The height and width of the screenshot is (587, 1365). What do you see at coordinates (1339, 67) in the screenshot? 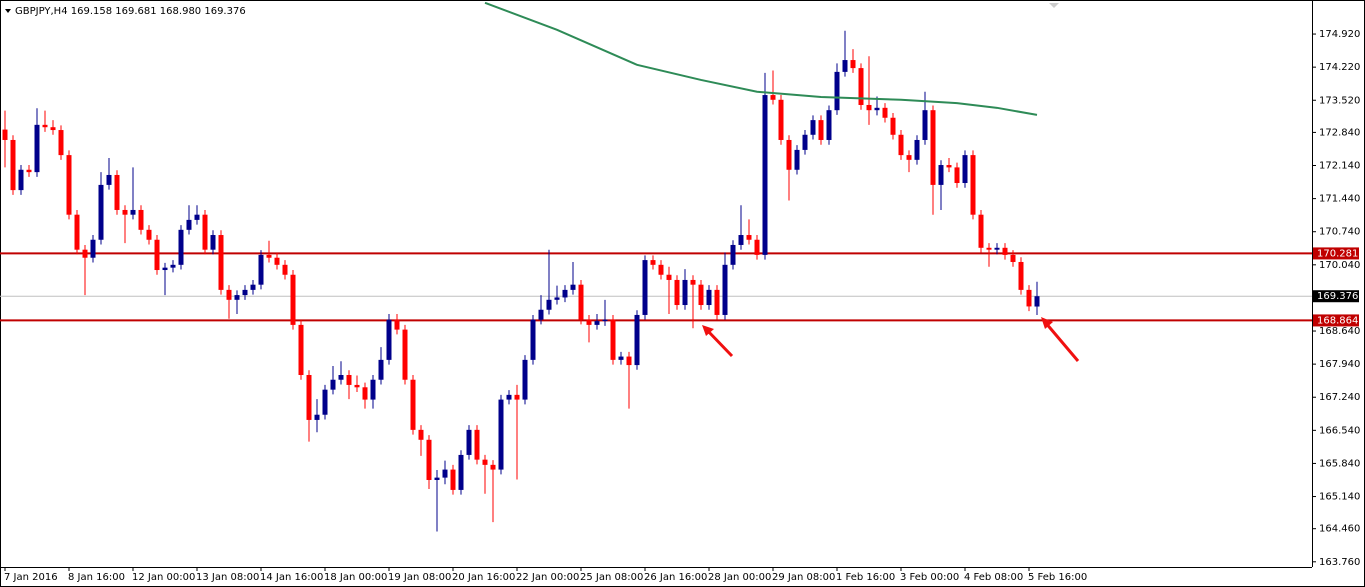
I see `y-tick-label: 174.220` at bounding box center [1339, 67].